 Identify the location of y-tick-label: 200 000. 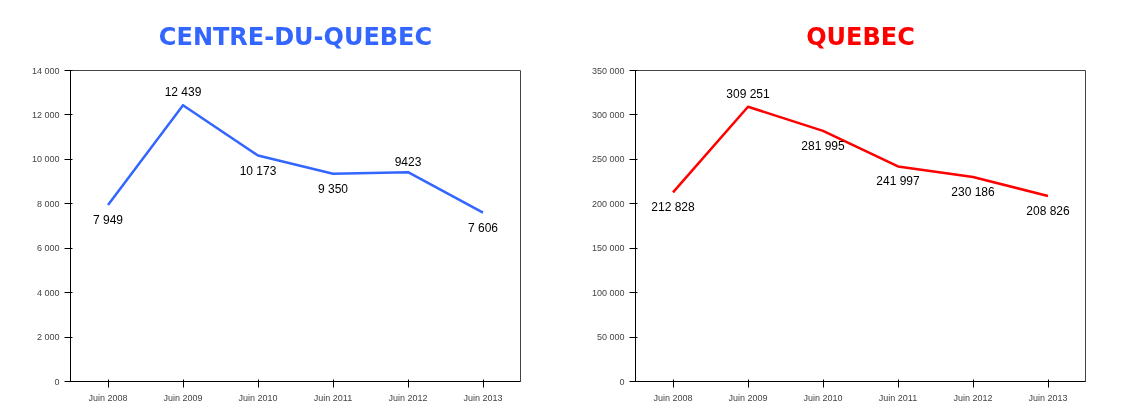
(608, 203).